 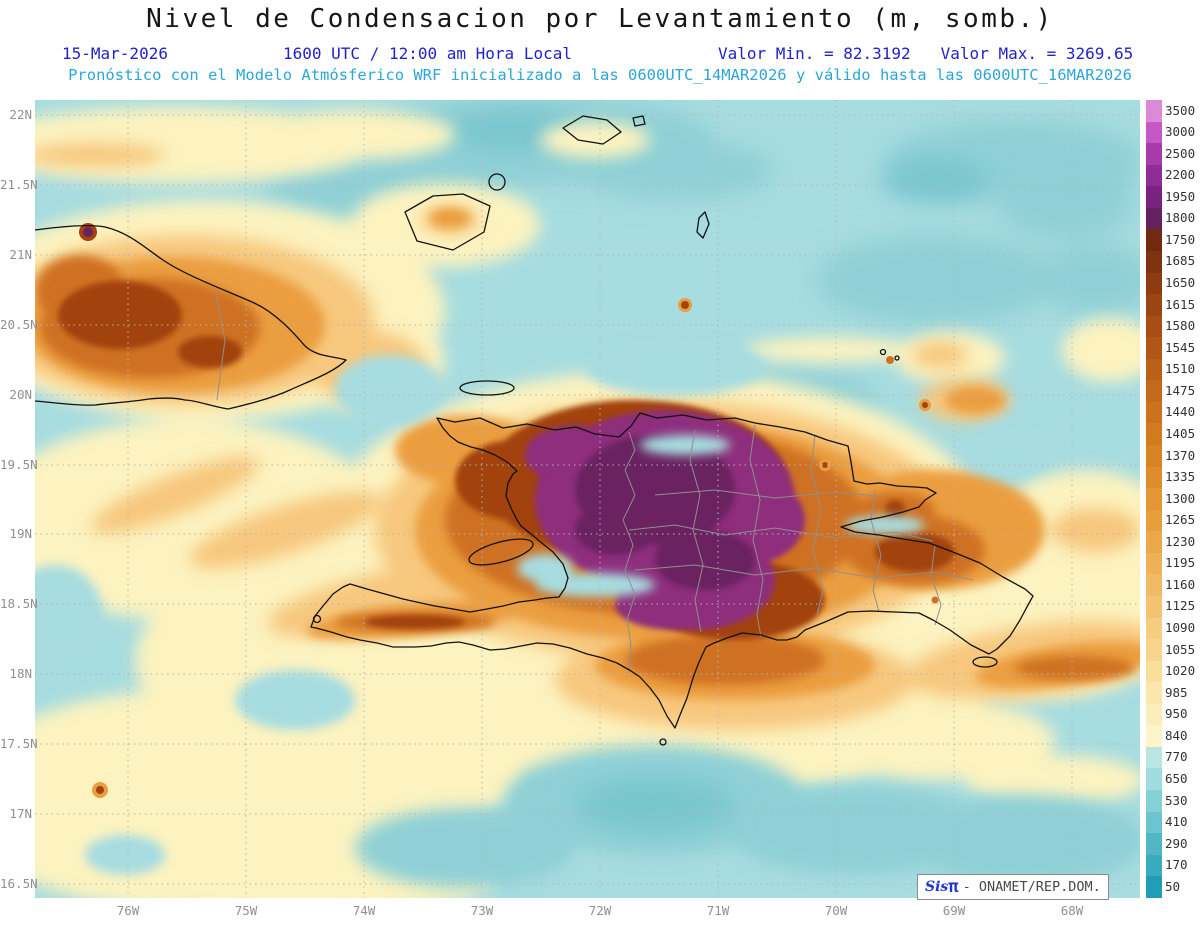 What do you see at coordinates (1173, 434) in the screenshot?
I see `colorbar-row: 1405` at bounding box center [1173, 434].